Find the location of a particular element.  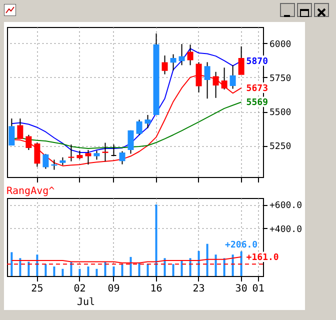

y-tick-label: 5500 is located at coordinates (281, 113).